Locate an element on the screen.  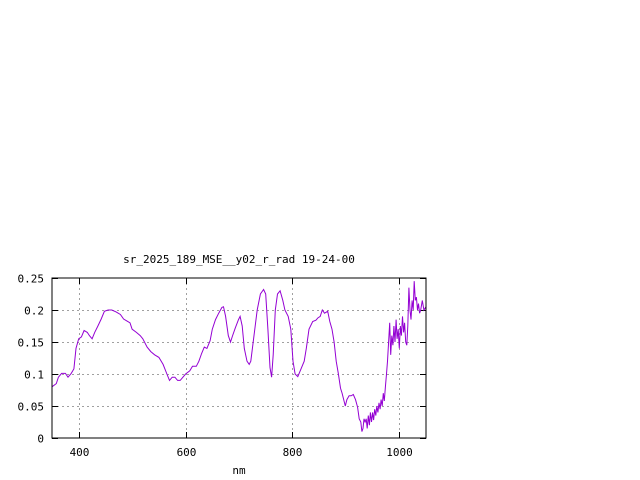
y-tick-label: 0.2 is located at coordinates (34, 311).